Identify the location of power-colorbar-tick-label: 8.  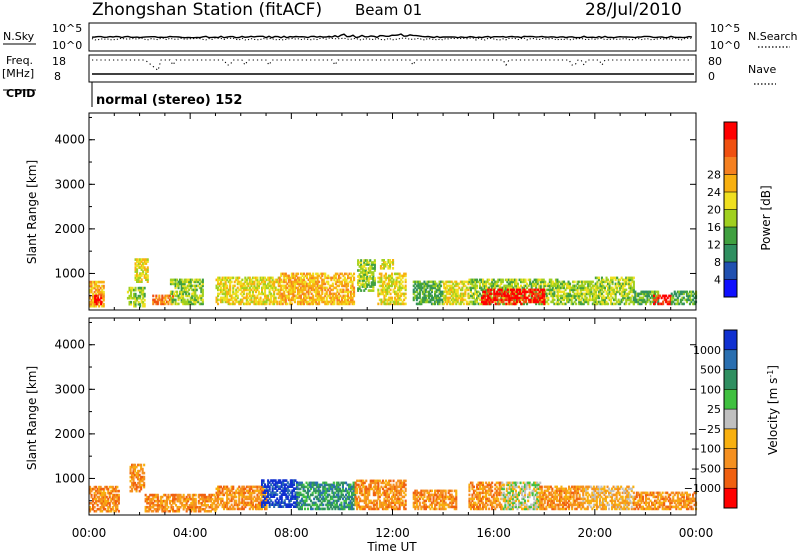
(717, 262).